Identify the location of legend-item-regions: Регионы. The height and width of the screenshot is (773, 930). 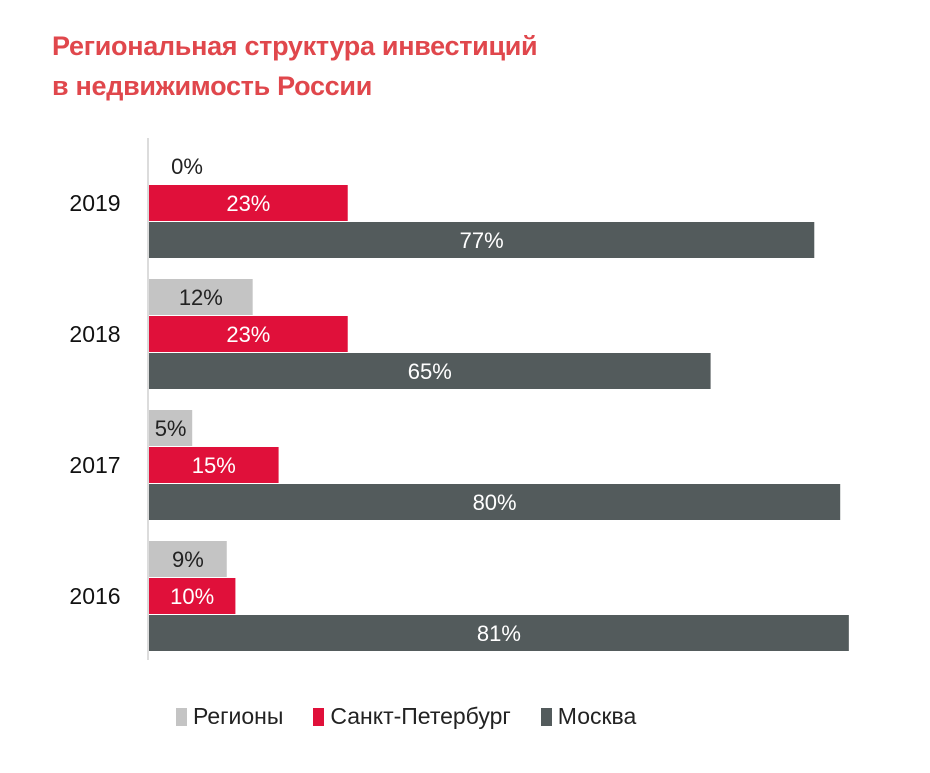
(229, 716).